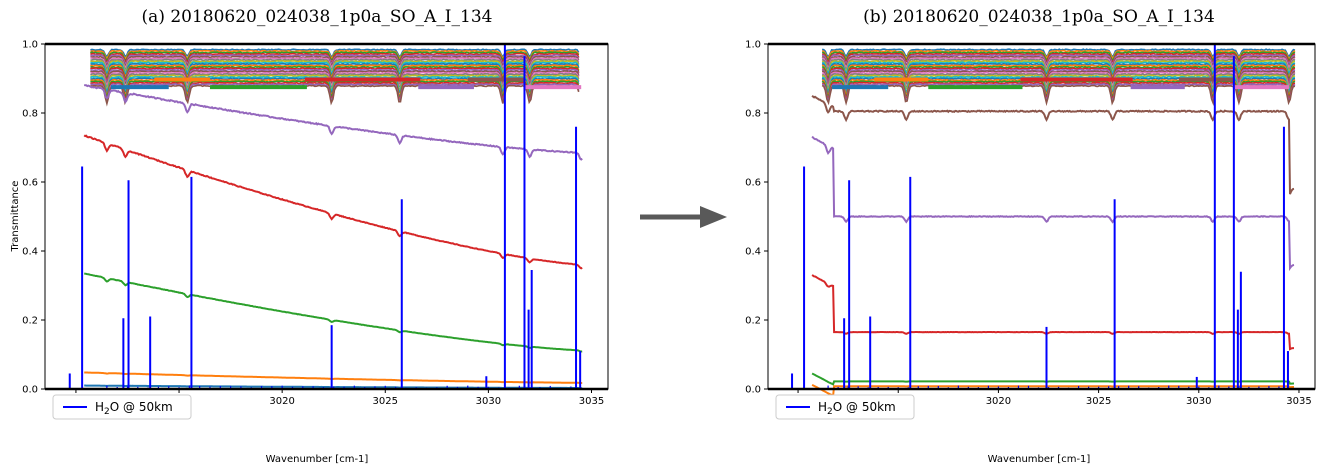 The height and width of the screenshot is (471, 1330). What do you see at coordinates (1039, 17) in the screenshot?
I see `panel-b-title: (b) 20180620_024038_1p0a_SO_A_I_134` at bounding box center [1039, 17].